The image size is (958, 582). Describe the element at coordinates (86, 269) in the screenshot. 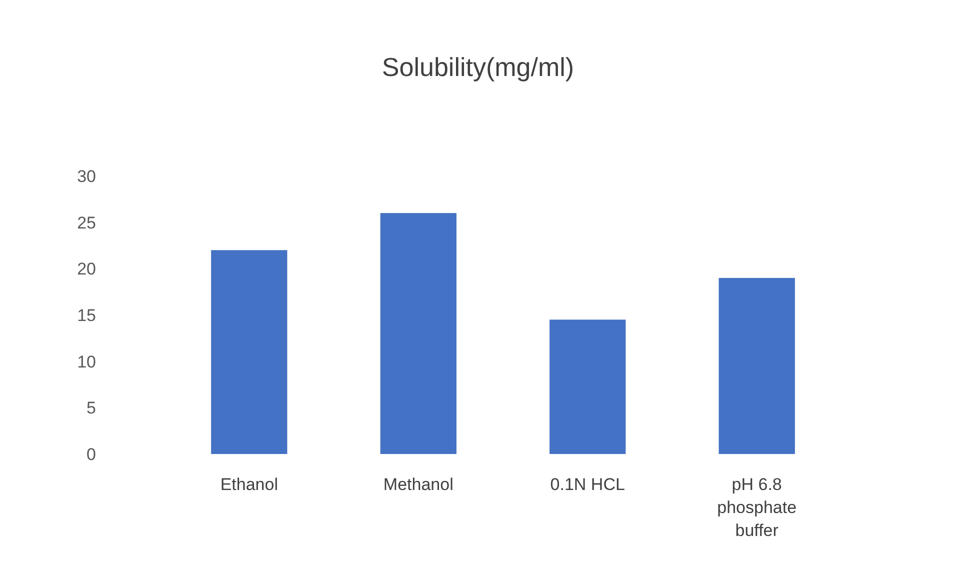

I see `y-tick-label: 20` at that location.